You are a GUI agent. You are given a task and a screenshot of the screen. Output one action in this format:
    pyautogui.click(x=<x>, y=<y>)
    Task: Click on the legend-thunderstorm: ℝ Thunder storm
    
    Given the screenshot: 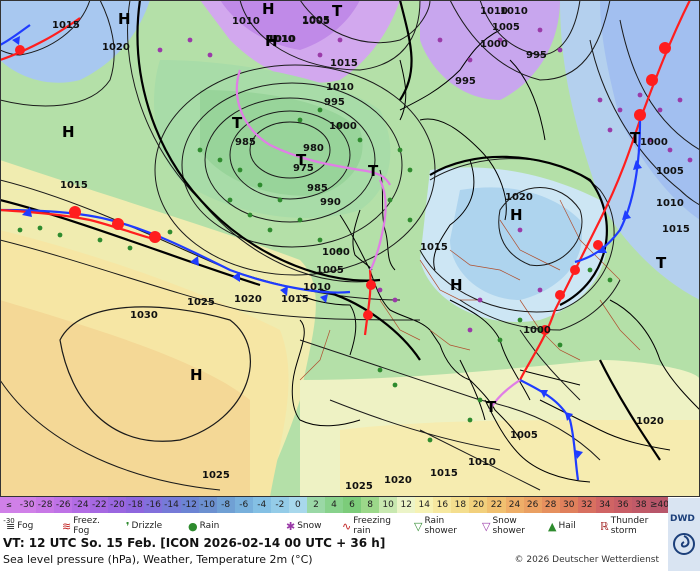 What is the action you would take?
    pyautogui.click(x=633, y=526)
    